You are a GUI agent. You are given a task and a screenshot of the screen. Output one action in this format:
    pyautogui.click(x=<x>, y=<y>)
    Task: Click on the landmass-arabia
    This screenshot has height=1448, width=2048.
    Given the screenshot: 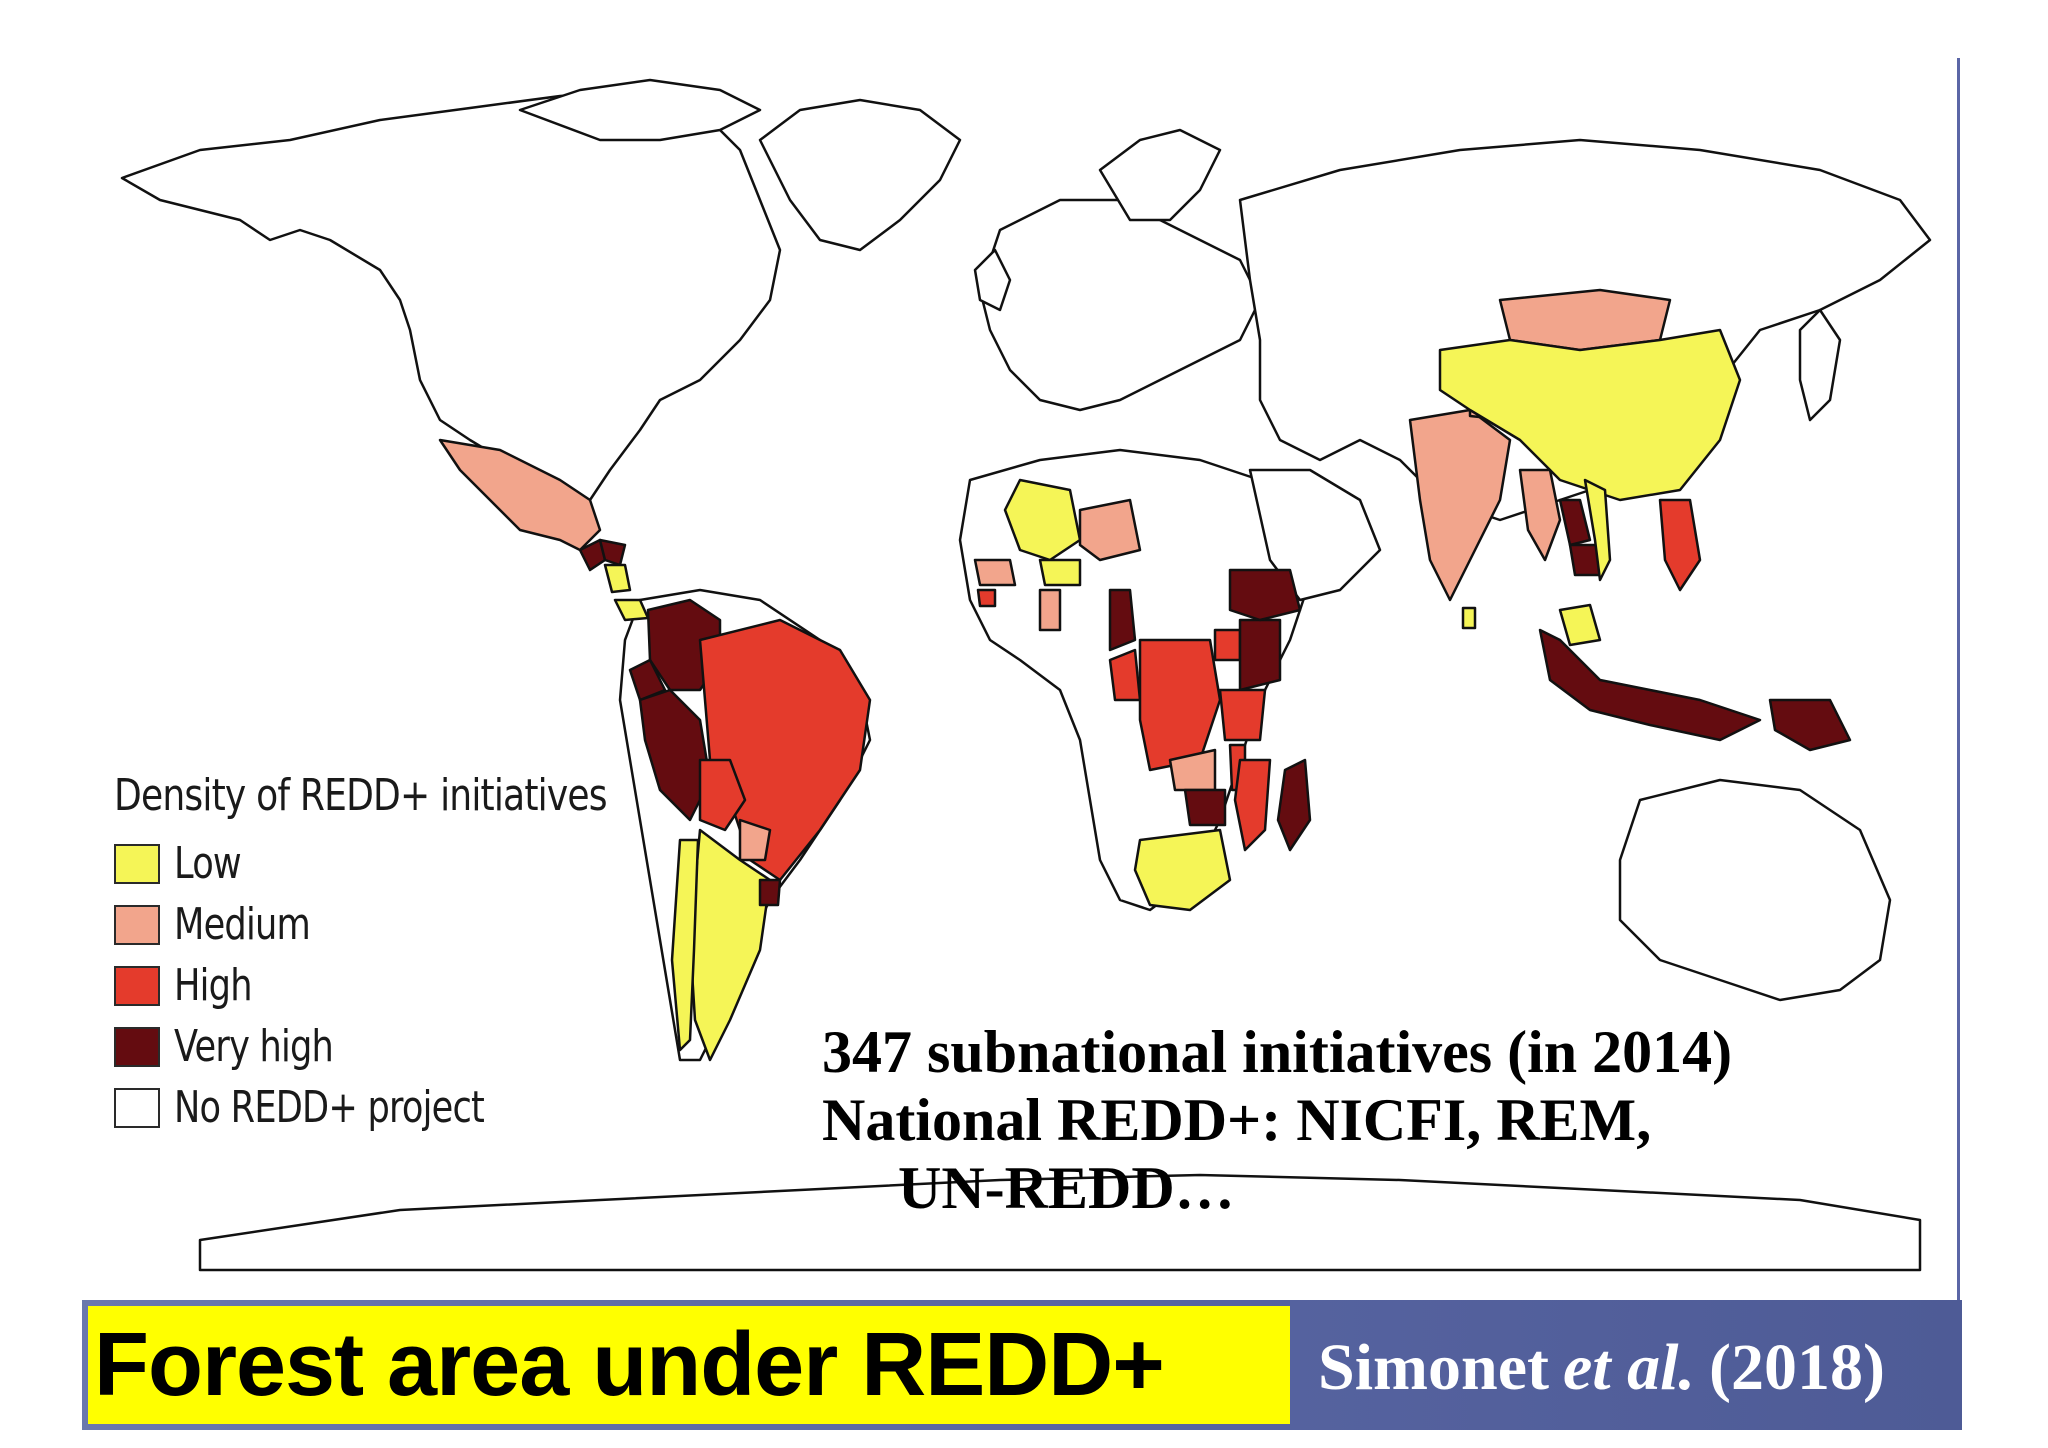 What is the action you would take?
    pyautogui.click(x=1315, y=535)
    